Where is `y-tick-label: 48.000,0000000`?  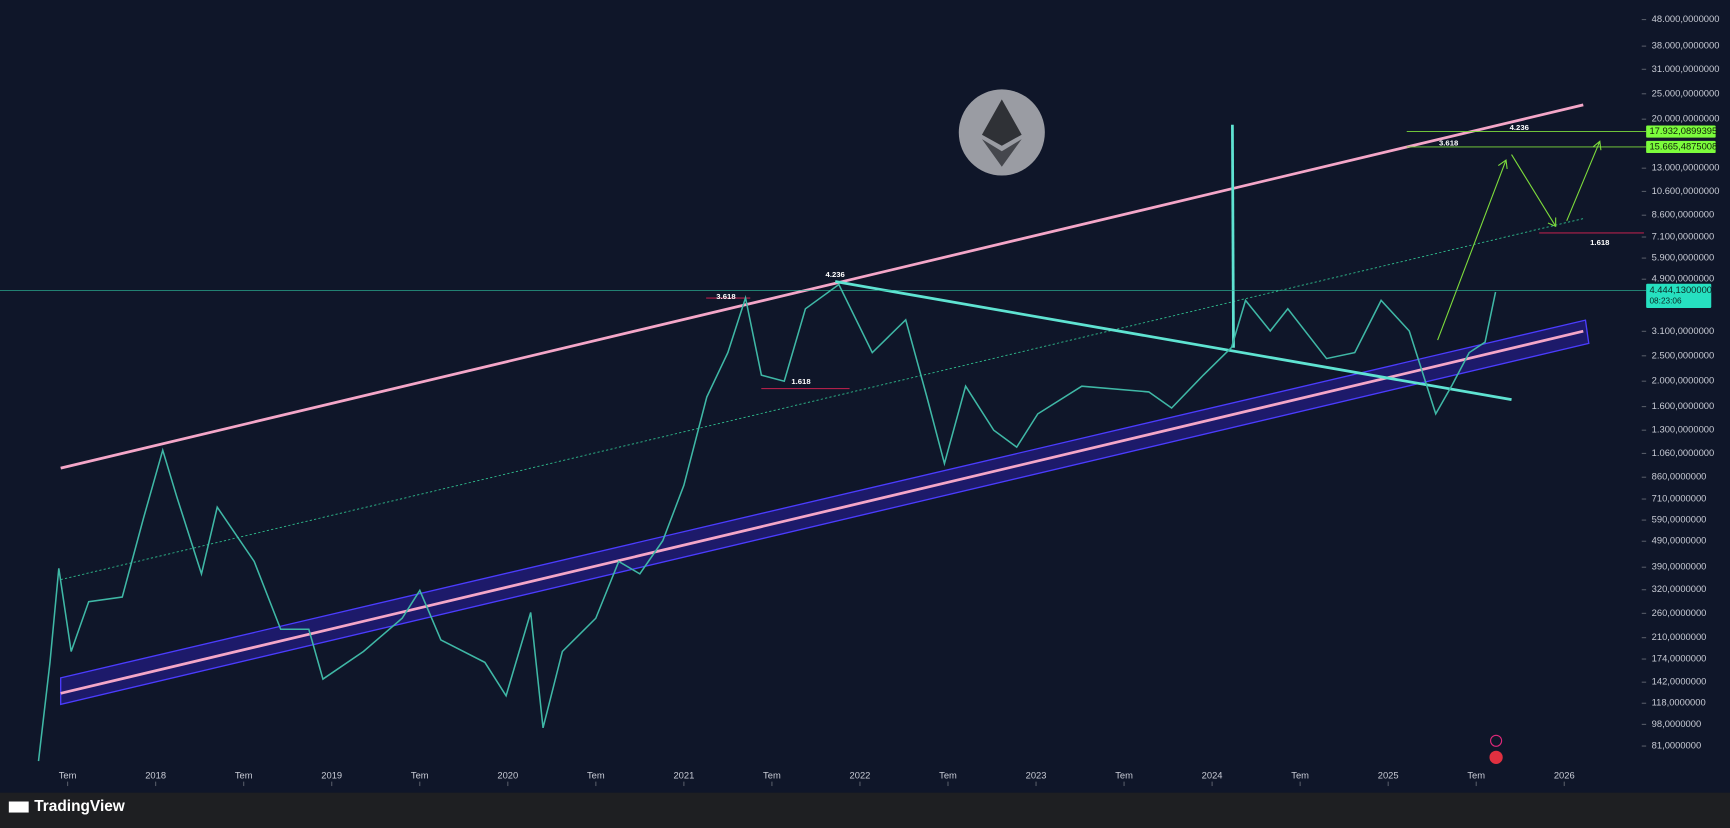 y-tick-label: 48.000,0000000 is located at coordinates (1686, 19).